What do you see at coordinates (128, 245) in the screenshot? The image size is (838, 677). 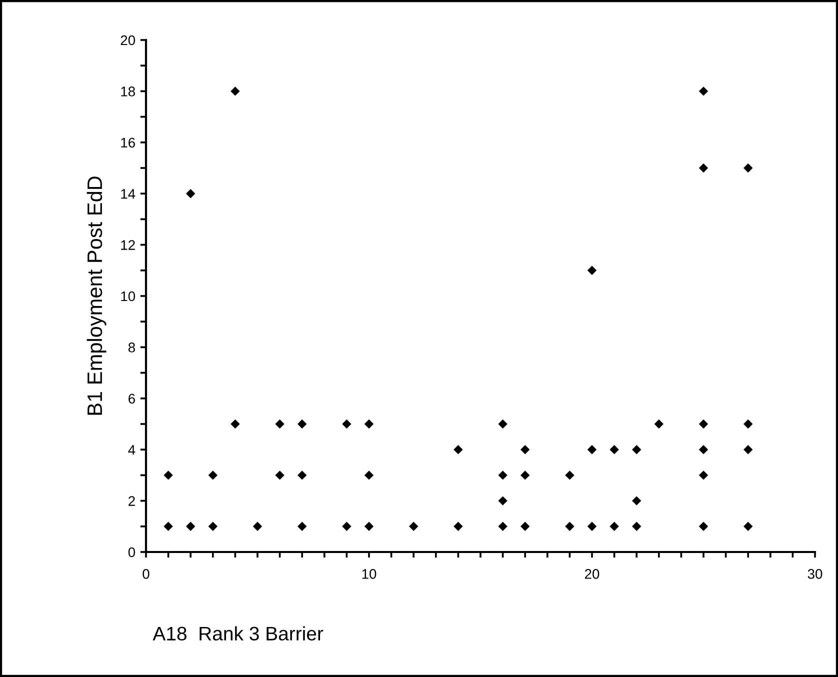 I see `y-tick-label: 12` at bounding box center [128, 245].